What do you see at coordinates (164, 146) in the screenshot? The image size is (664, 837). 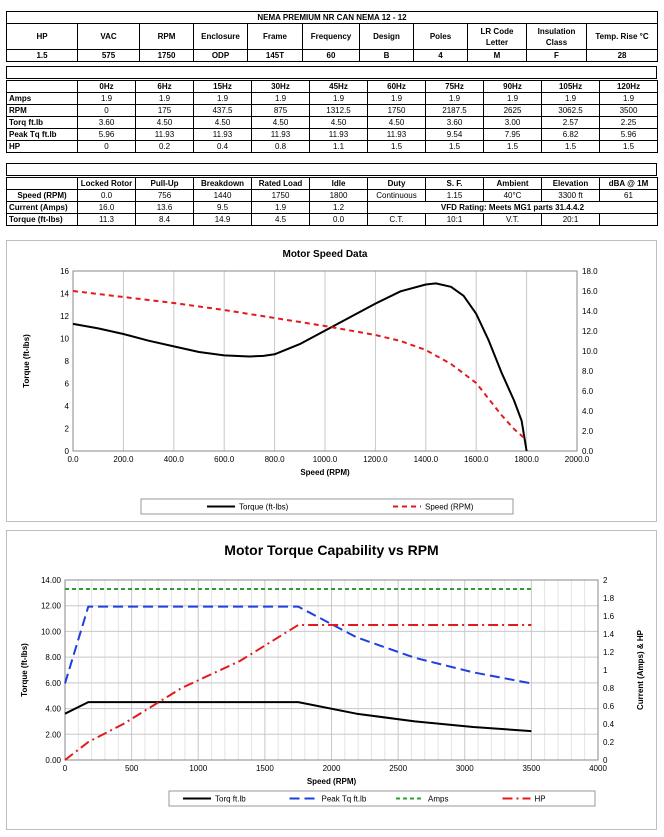 I see `frequency-cell: 0.2` at bounding box center [164, 146].